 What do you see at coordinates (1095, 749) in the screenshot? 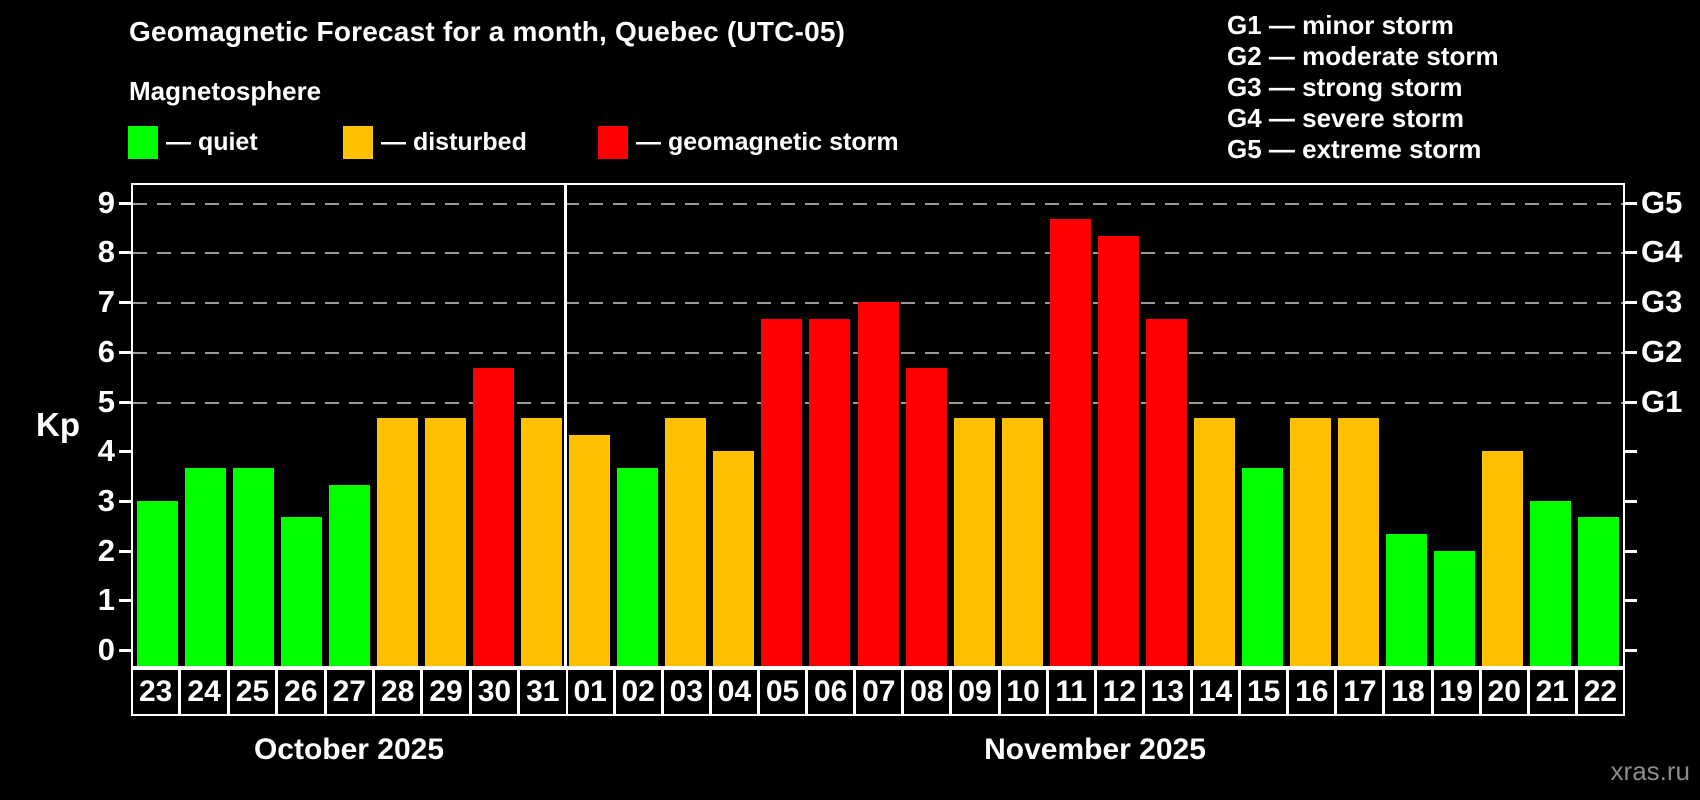
I see `month-label: November 2025` at bounding box center [1095, 749].